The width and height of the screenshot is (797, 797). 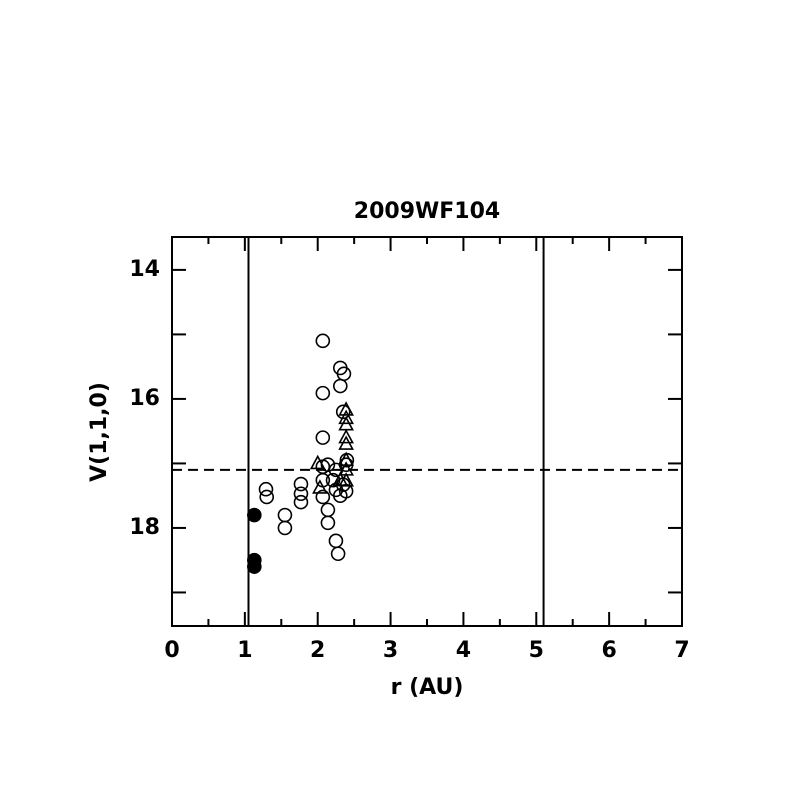 What do you see at coordinates (608, 650) in the screenshot?
I see `x-tick-label: 6` at bounding box center [608, 650].